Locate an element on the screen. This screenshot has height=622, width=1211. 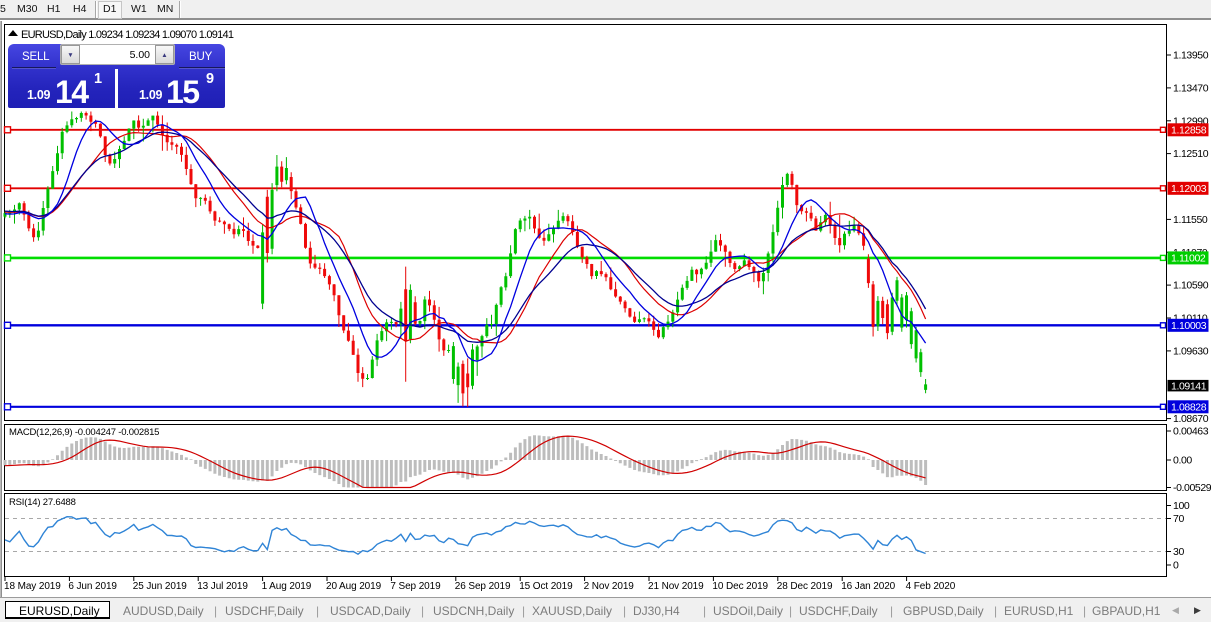
svg-text: -0.005299 is located at coordinates (1192, 488).